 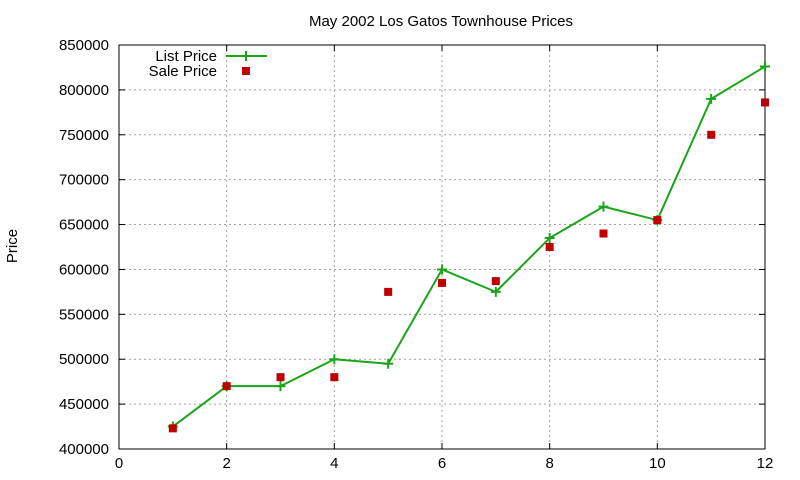 What do you see at coordinates (657, 463) in the screenshot?
I see `x-tick-label: 10` at bounding box center [657, 463].